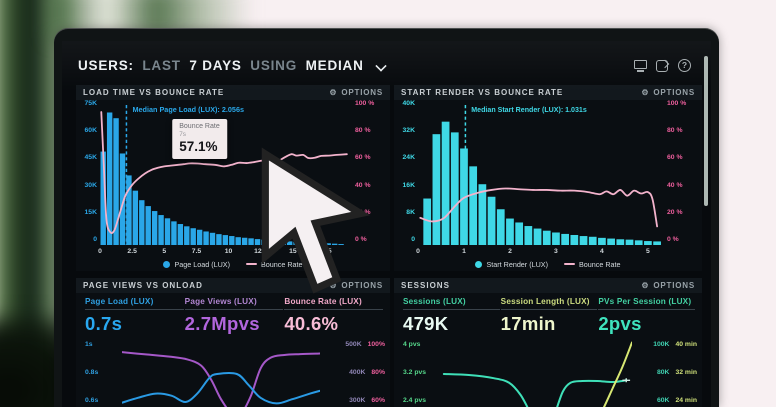  Describe the element at coordinates (677, 172) in the screenshot. I see `y-axis-right: 100 %80 %60 %40 %20 %0 %` at that location.